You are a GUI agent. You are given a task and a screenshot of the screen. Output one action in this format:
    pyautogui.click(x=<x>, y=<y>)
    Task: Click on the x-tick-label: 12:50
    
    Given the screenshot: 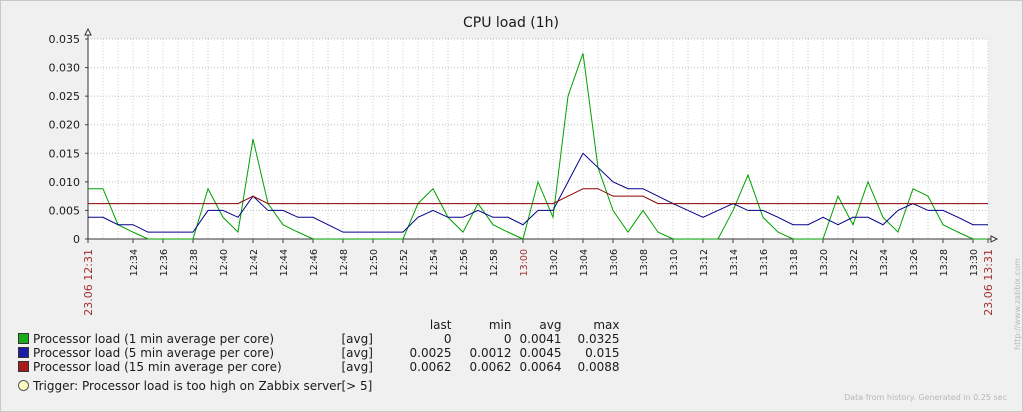 What is the action you would take?
    pyautogui.click(x=374, y=262)
    